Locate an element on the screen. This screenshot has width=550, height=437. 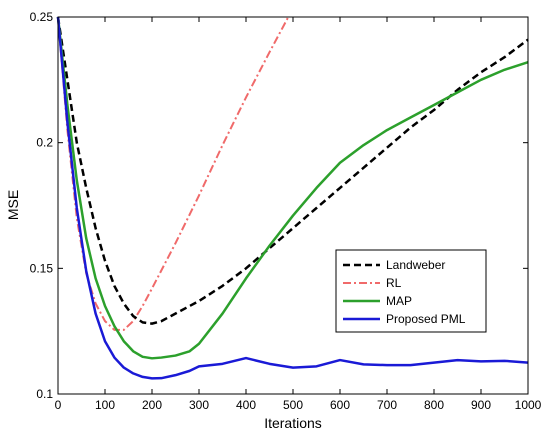
x-tick-label: 100 is located at coordinates (105, 405).